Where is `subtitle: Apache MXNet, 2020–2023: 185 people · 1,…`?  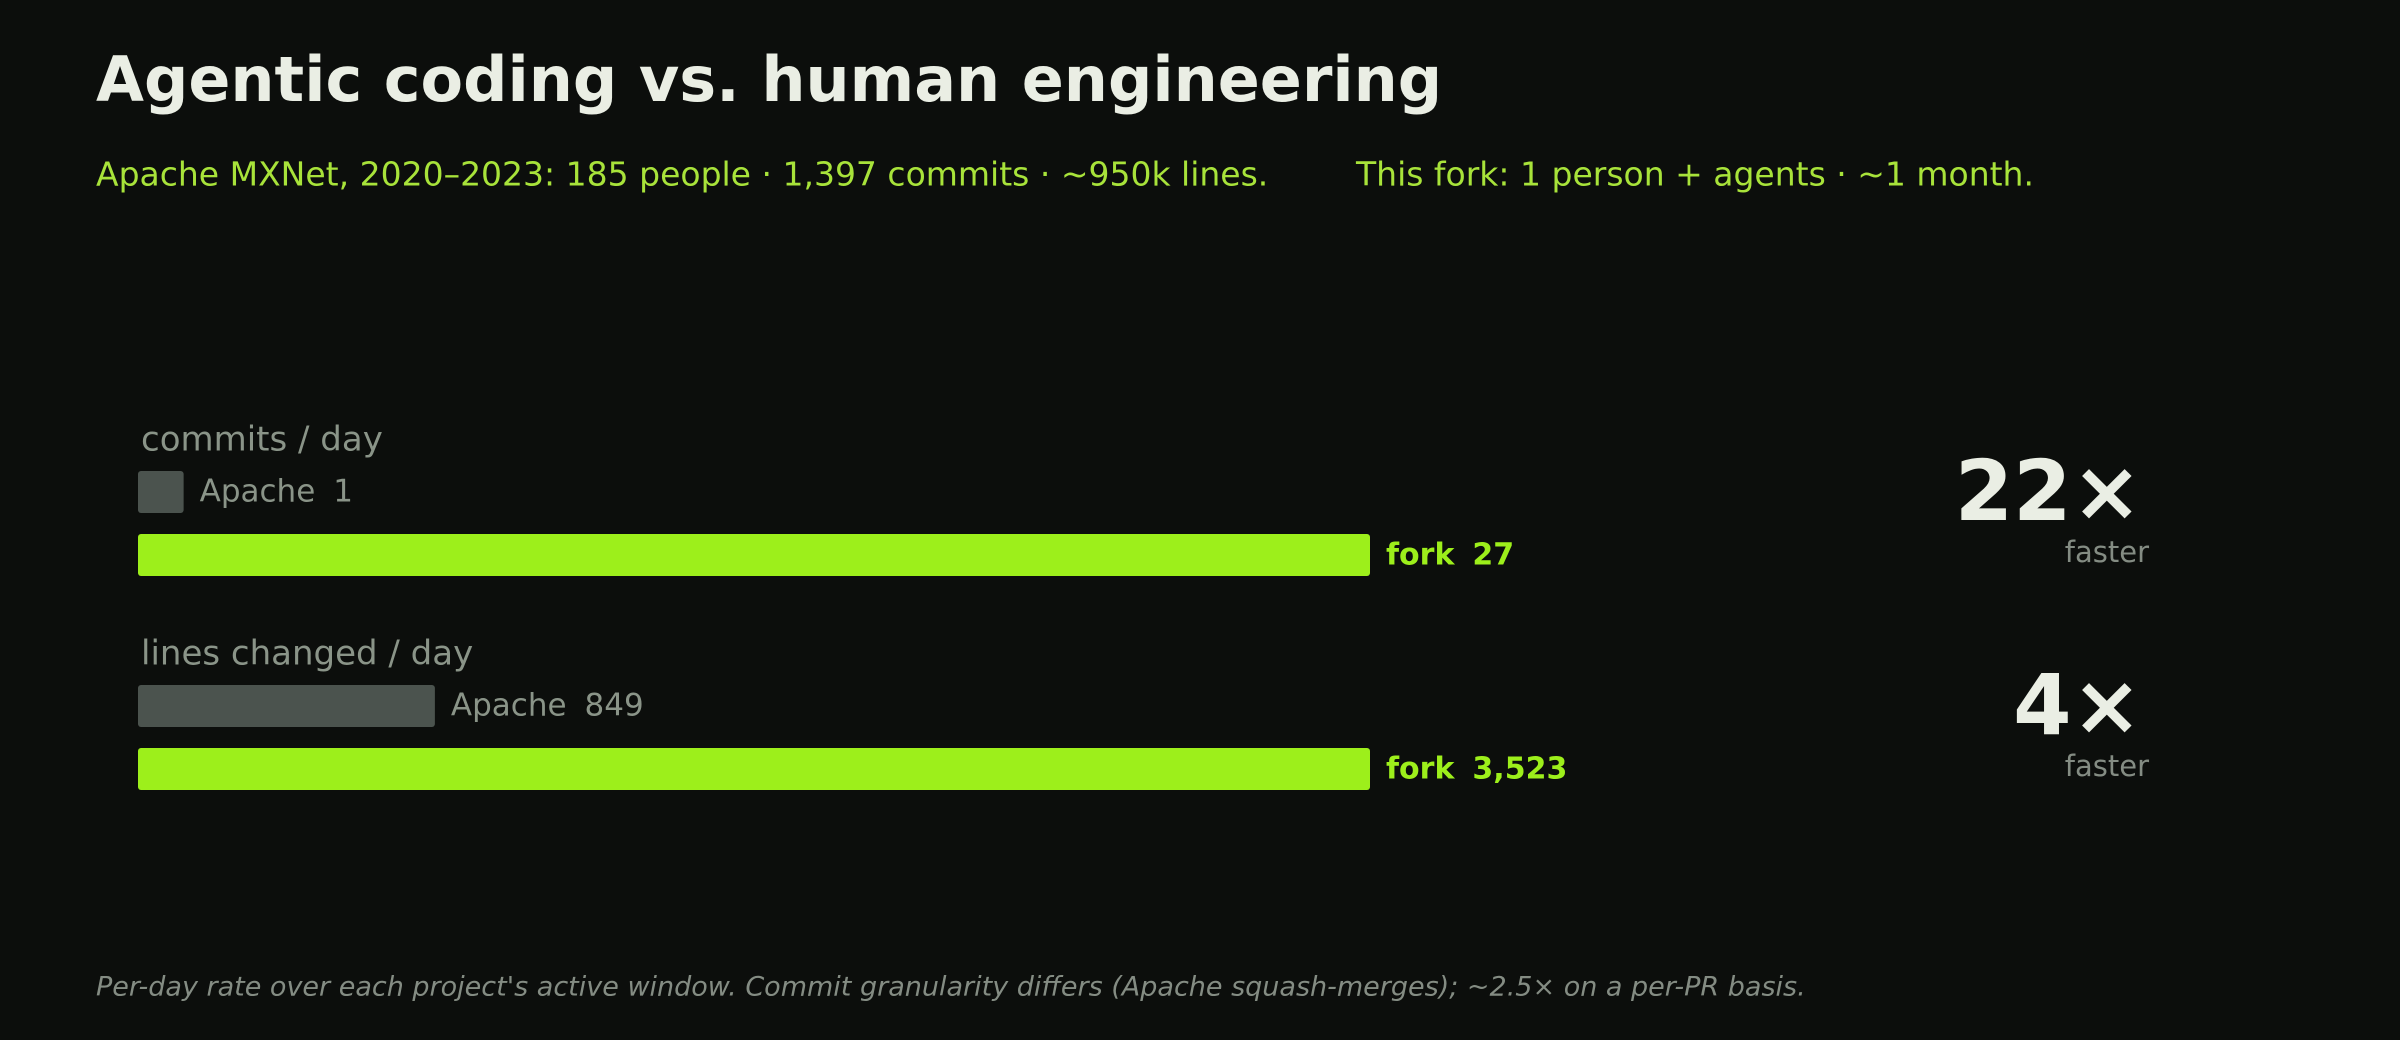
subtitle: Apache MXNet, 2020–2023: 185 people · 1,… is located at coordinates (682, 174).